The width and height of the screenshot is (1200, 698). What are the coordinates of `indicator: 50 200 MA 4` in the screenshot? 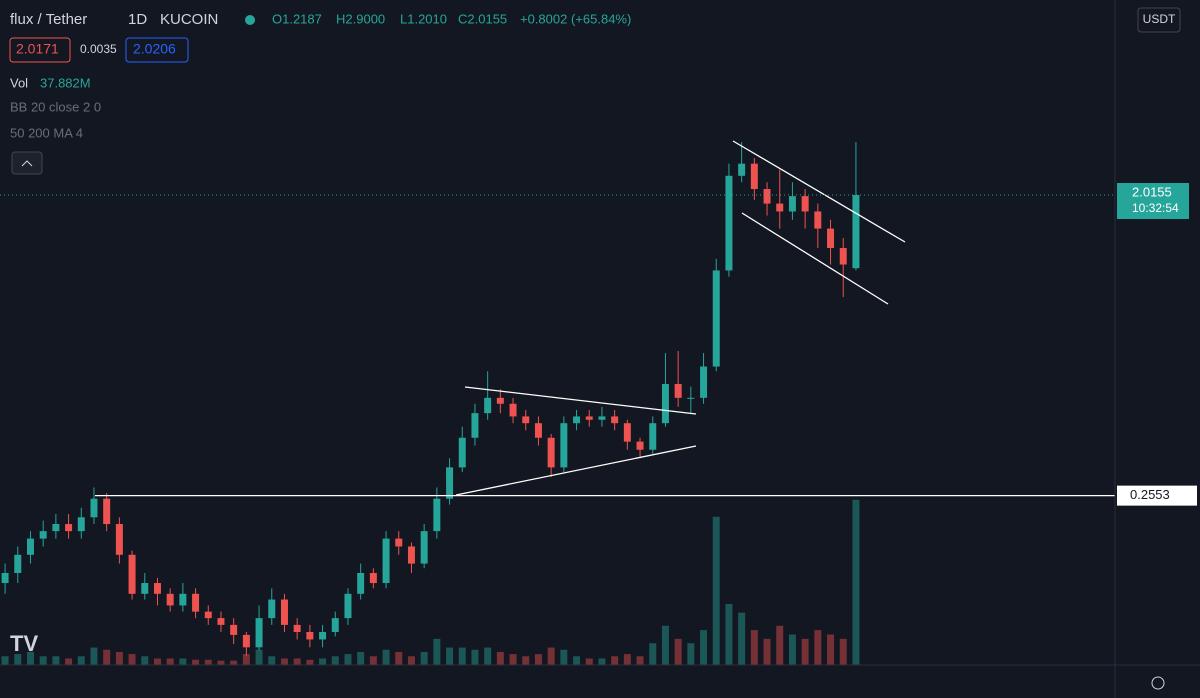 It's located at (46, 132).